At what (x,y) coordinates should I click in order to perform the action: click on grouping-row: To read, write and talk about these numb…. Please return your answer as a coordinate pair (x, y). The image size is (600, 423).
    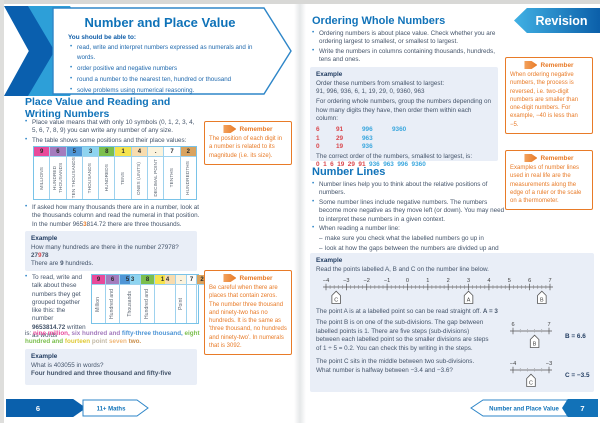
    Looking at the image, I should click on (116, 307).